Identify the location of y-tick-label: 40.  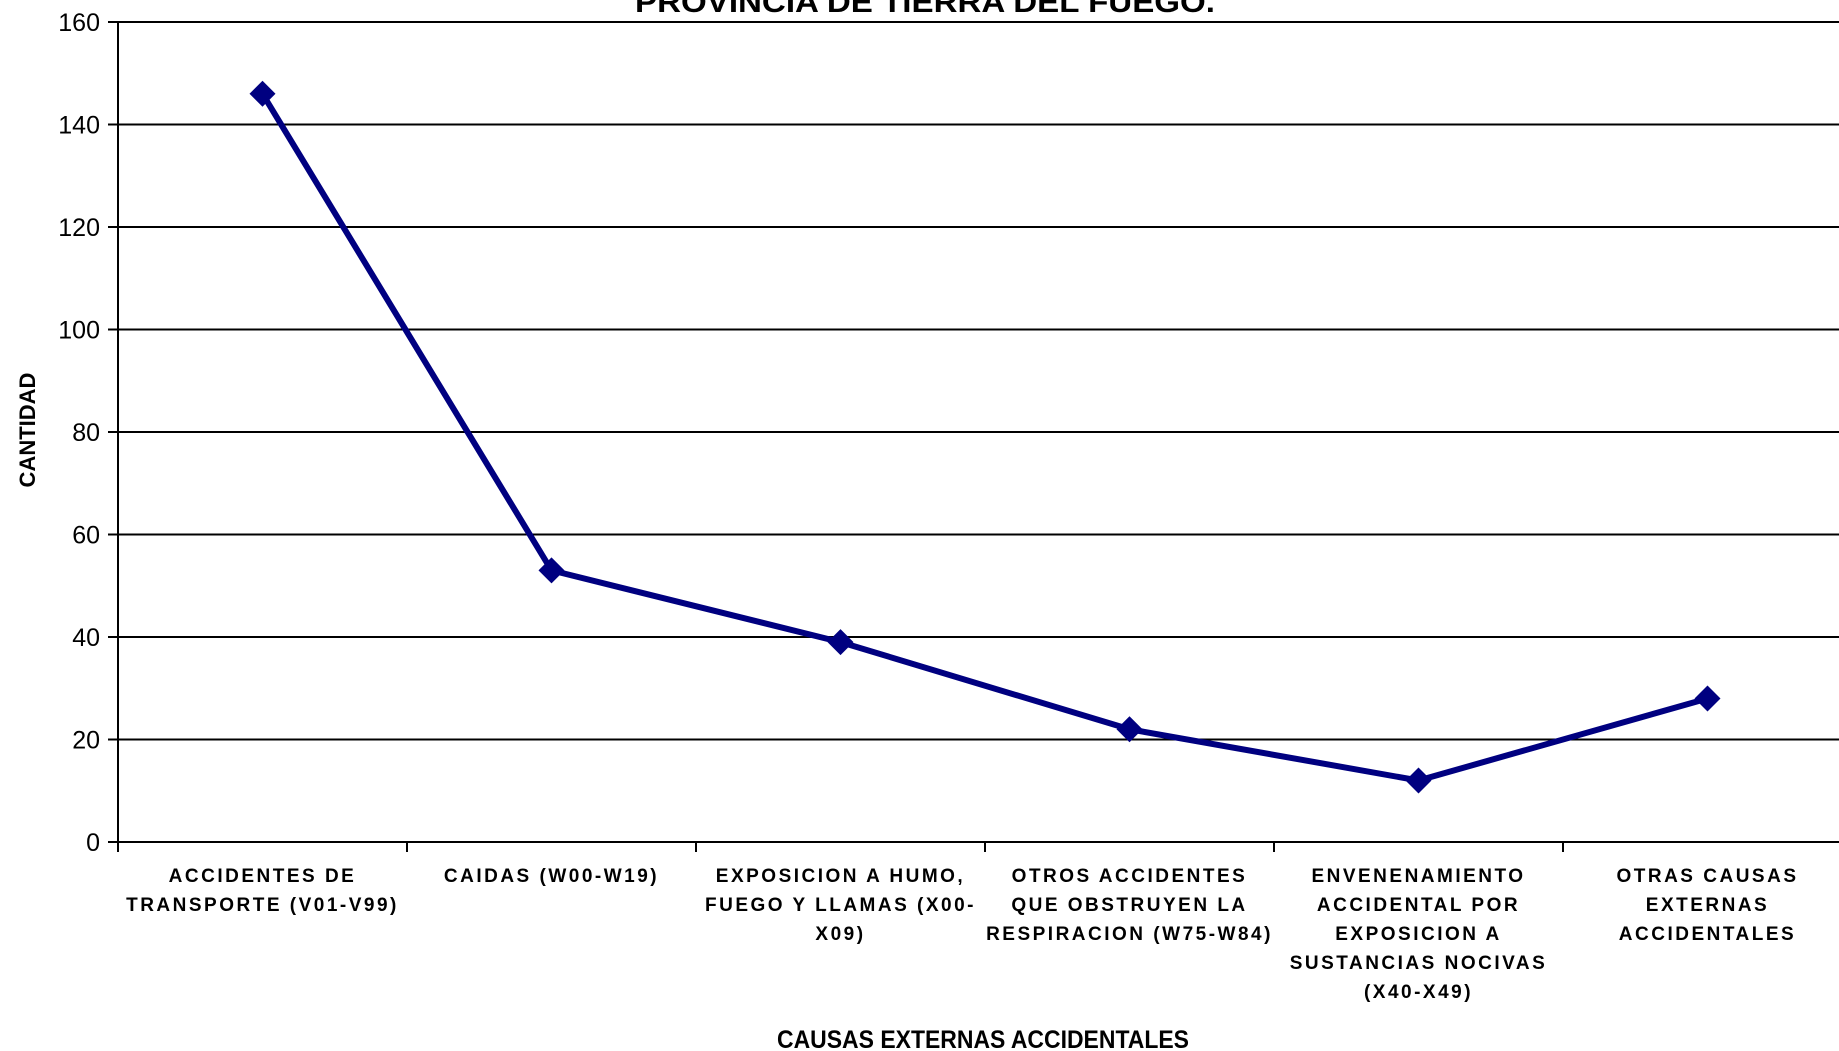
(86, 638).